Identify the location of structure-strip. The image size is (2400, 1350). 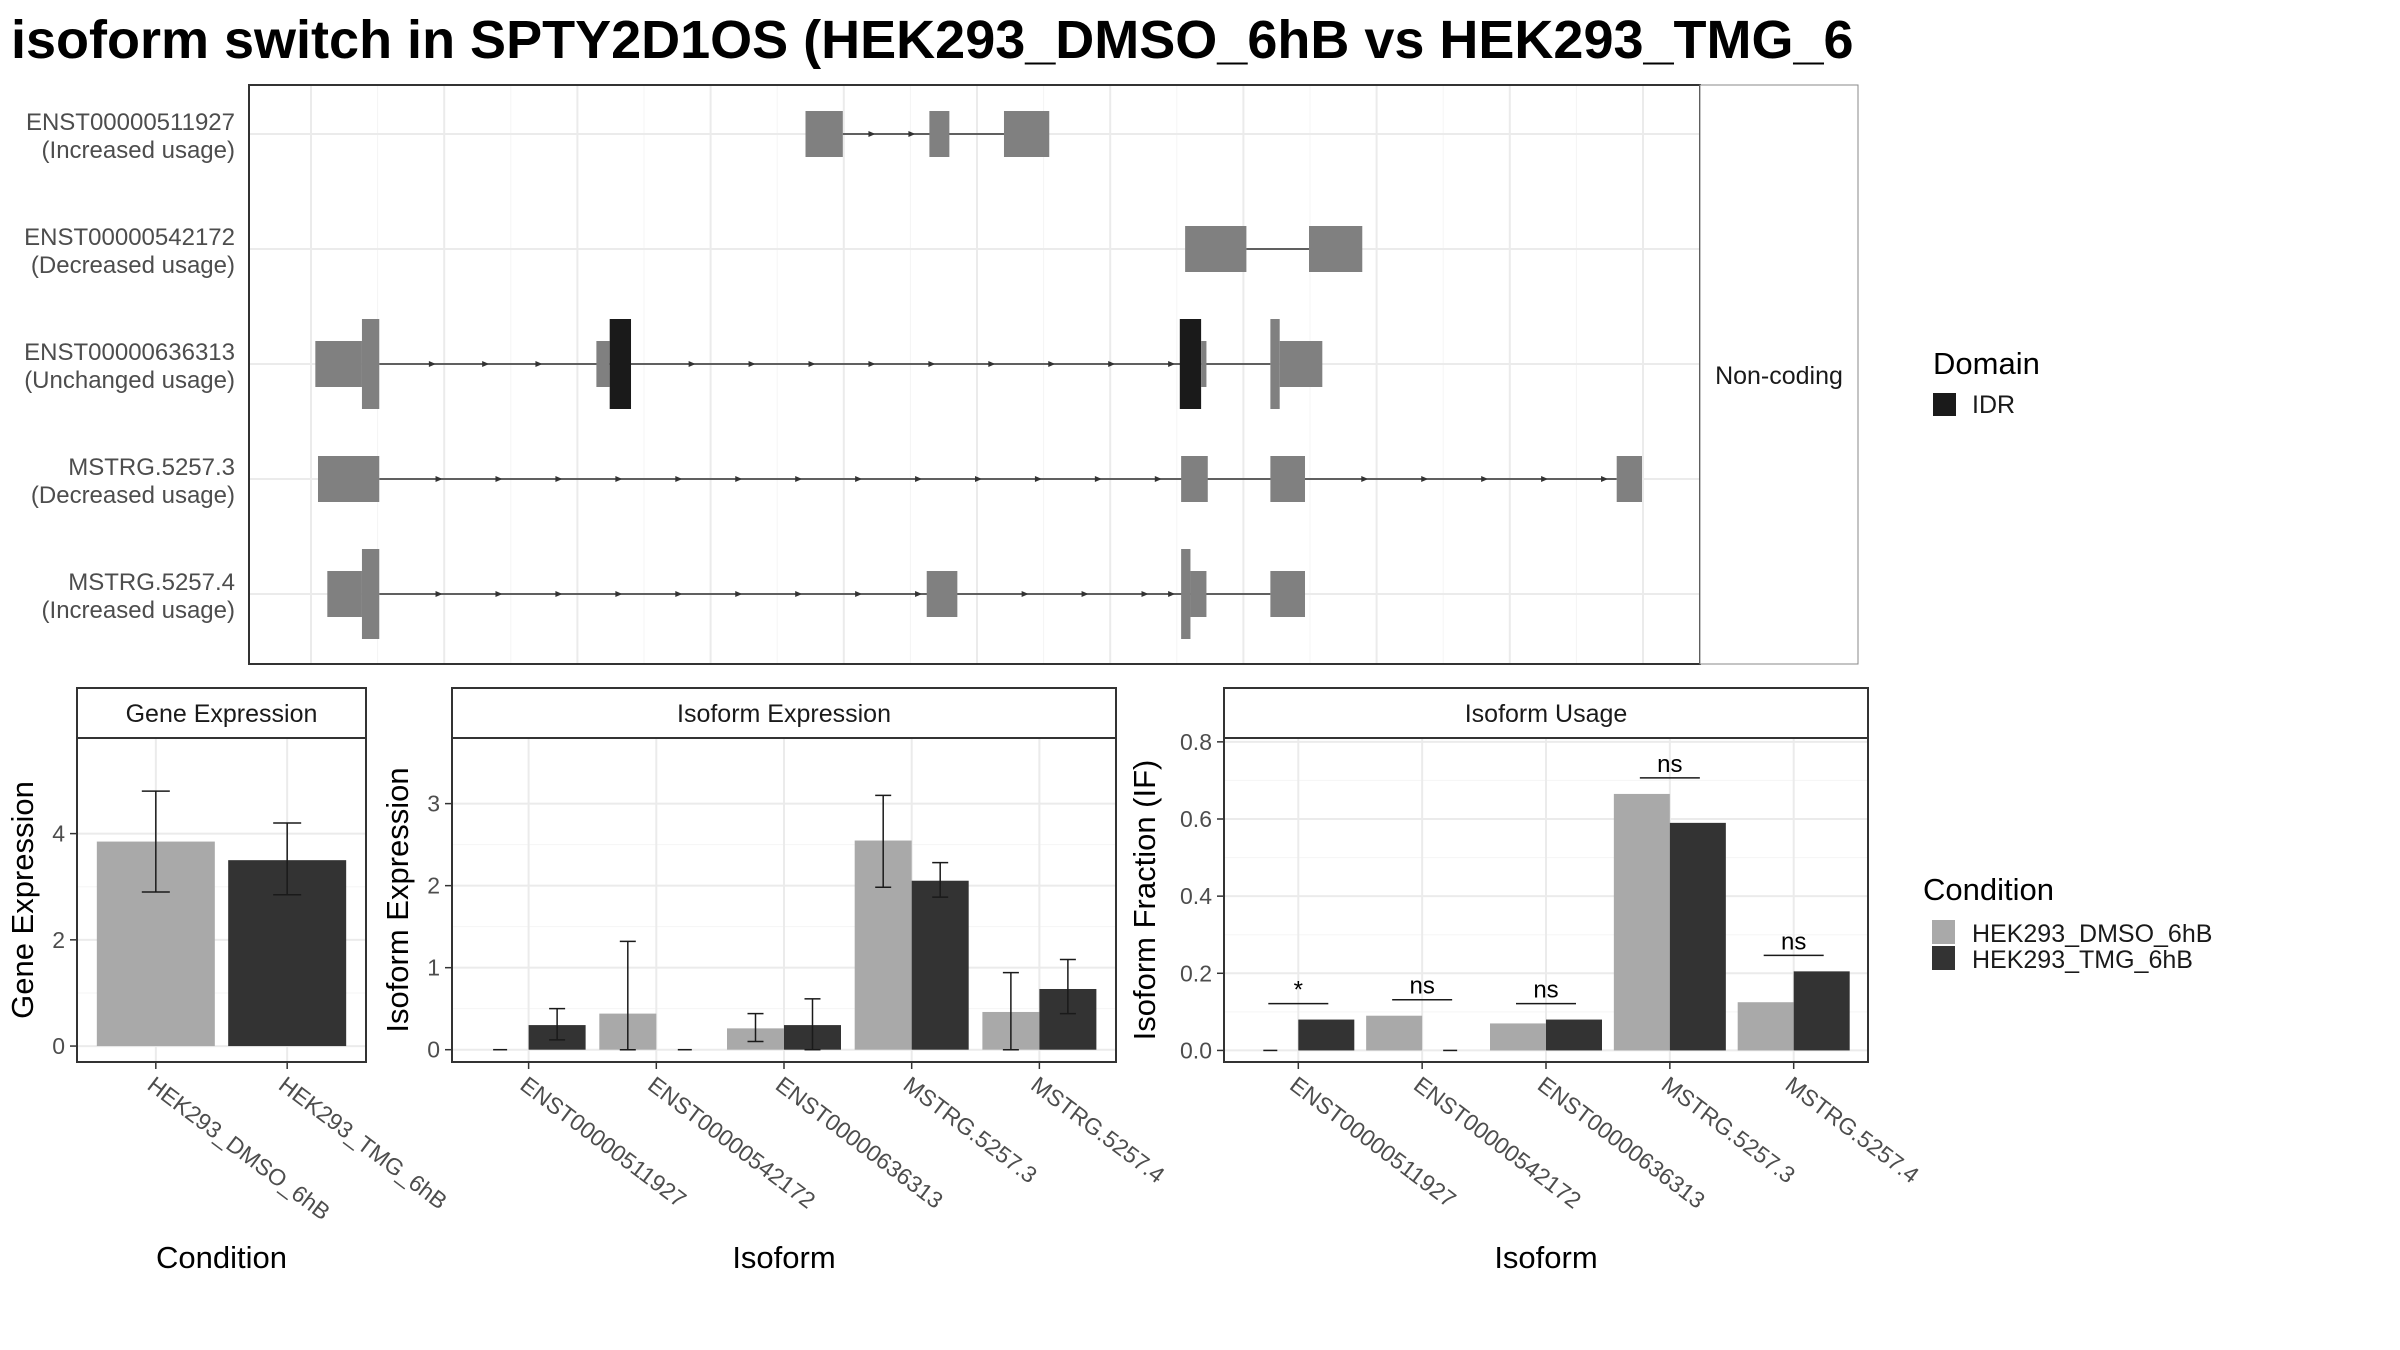
(1779, 374).